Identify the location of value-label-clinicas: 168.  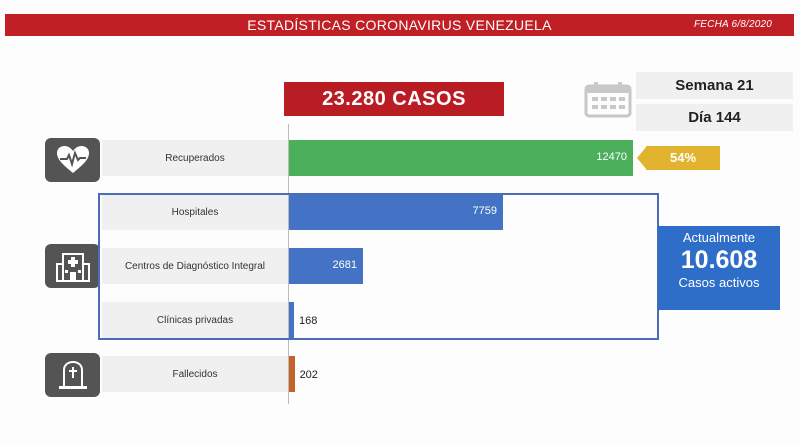
(308, 321).